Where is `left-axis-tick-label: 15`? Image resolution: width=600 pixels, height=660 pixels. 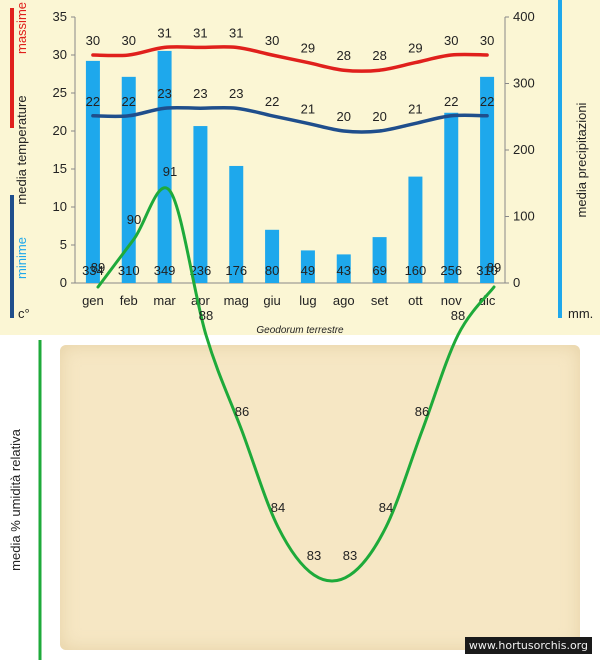
left-axis-tick-label: 15 is located at coordinates (60, 168).